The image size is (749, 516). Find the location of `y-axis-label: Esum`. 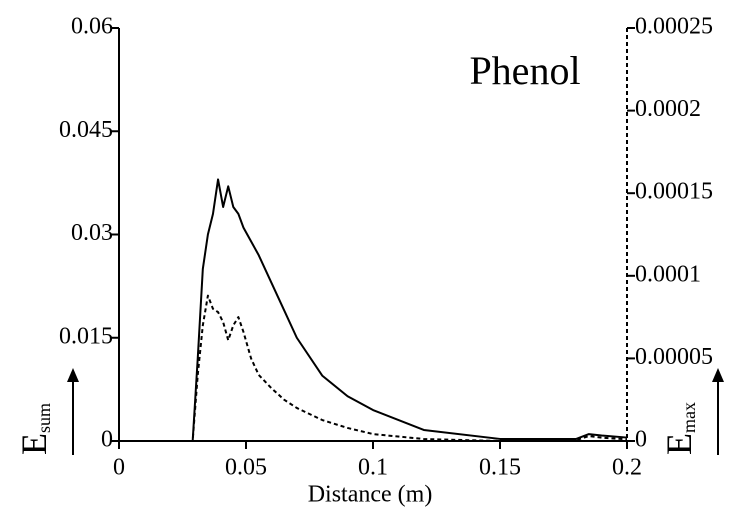

y-axis-label: Esum is located at coordinates (34, 429).